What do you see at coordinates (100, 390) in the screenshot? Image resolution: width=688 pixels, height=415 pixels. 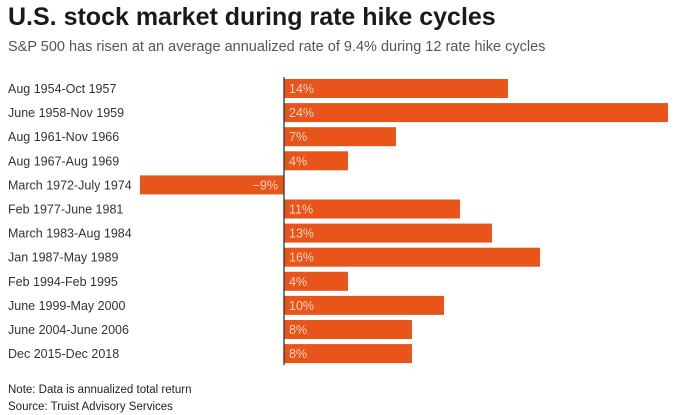 I see `footnote: Note: Data is annualized total return` at bounding box center [100, 390].